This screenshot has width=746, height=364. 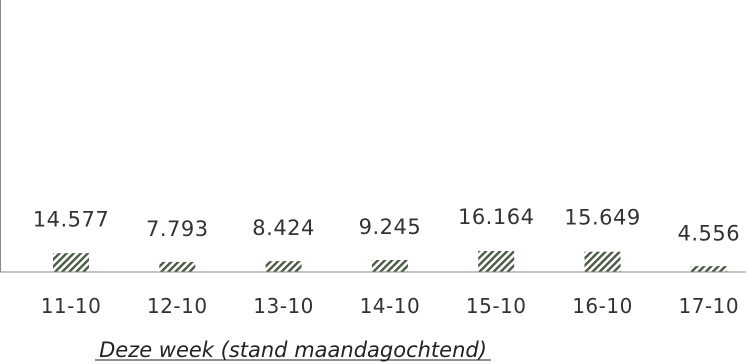 What do you see at coordinates (602, 218) in the screenshot?
I see `value-label-16-10: 15.649` at bounding box center [602, 218].